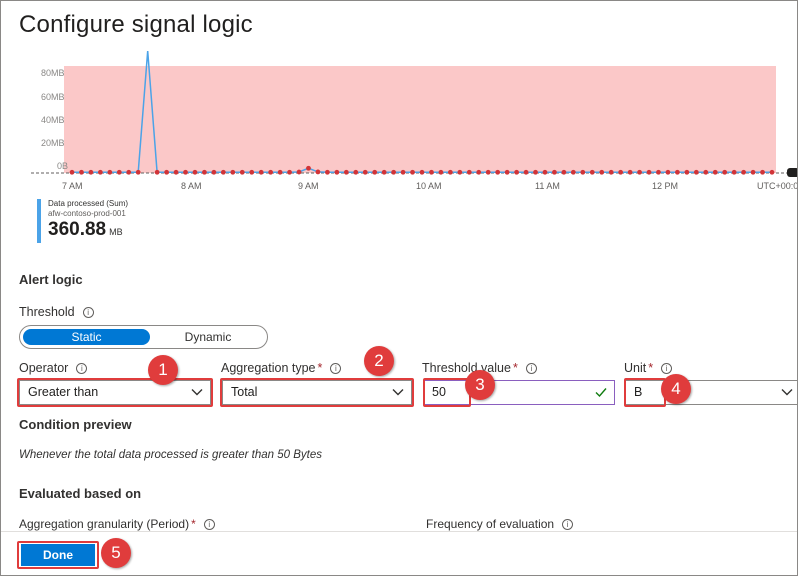 The height and width of the screenshot is (576, 798). Describe the element at coordinates (317, 392) in the screenshot. I see `aggregation-dropdown: Total` at that location.